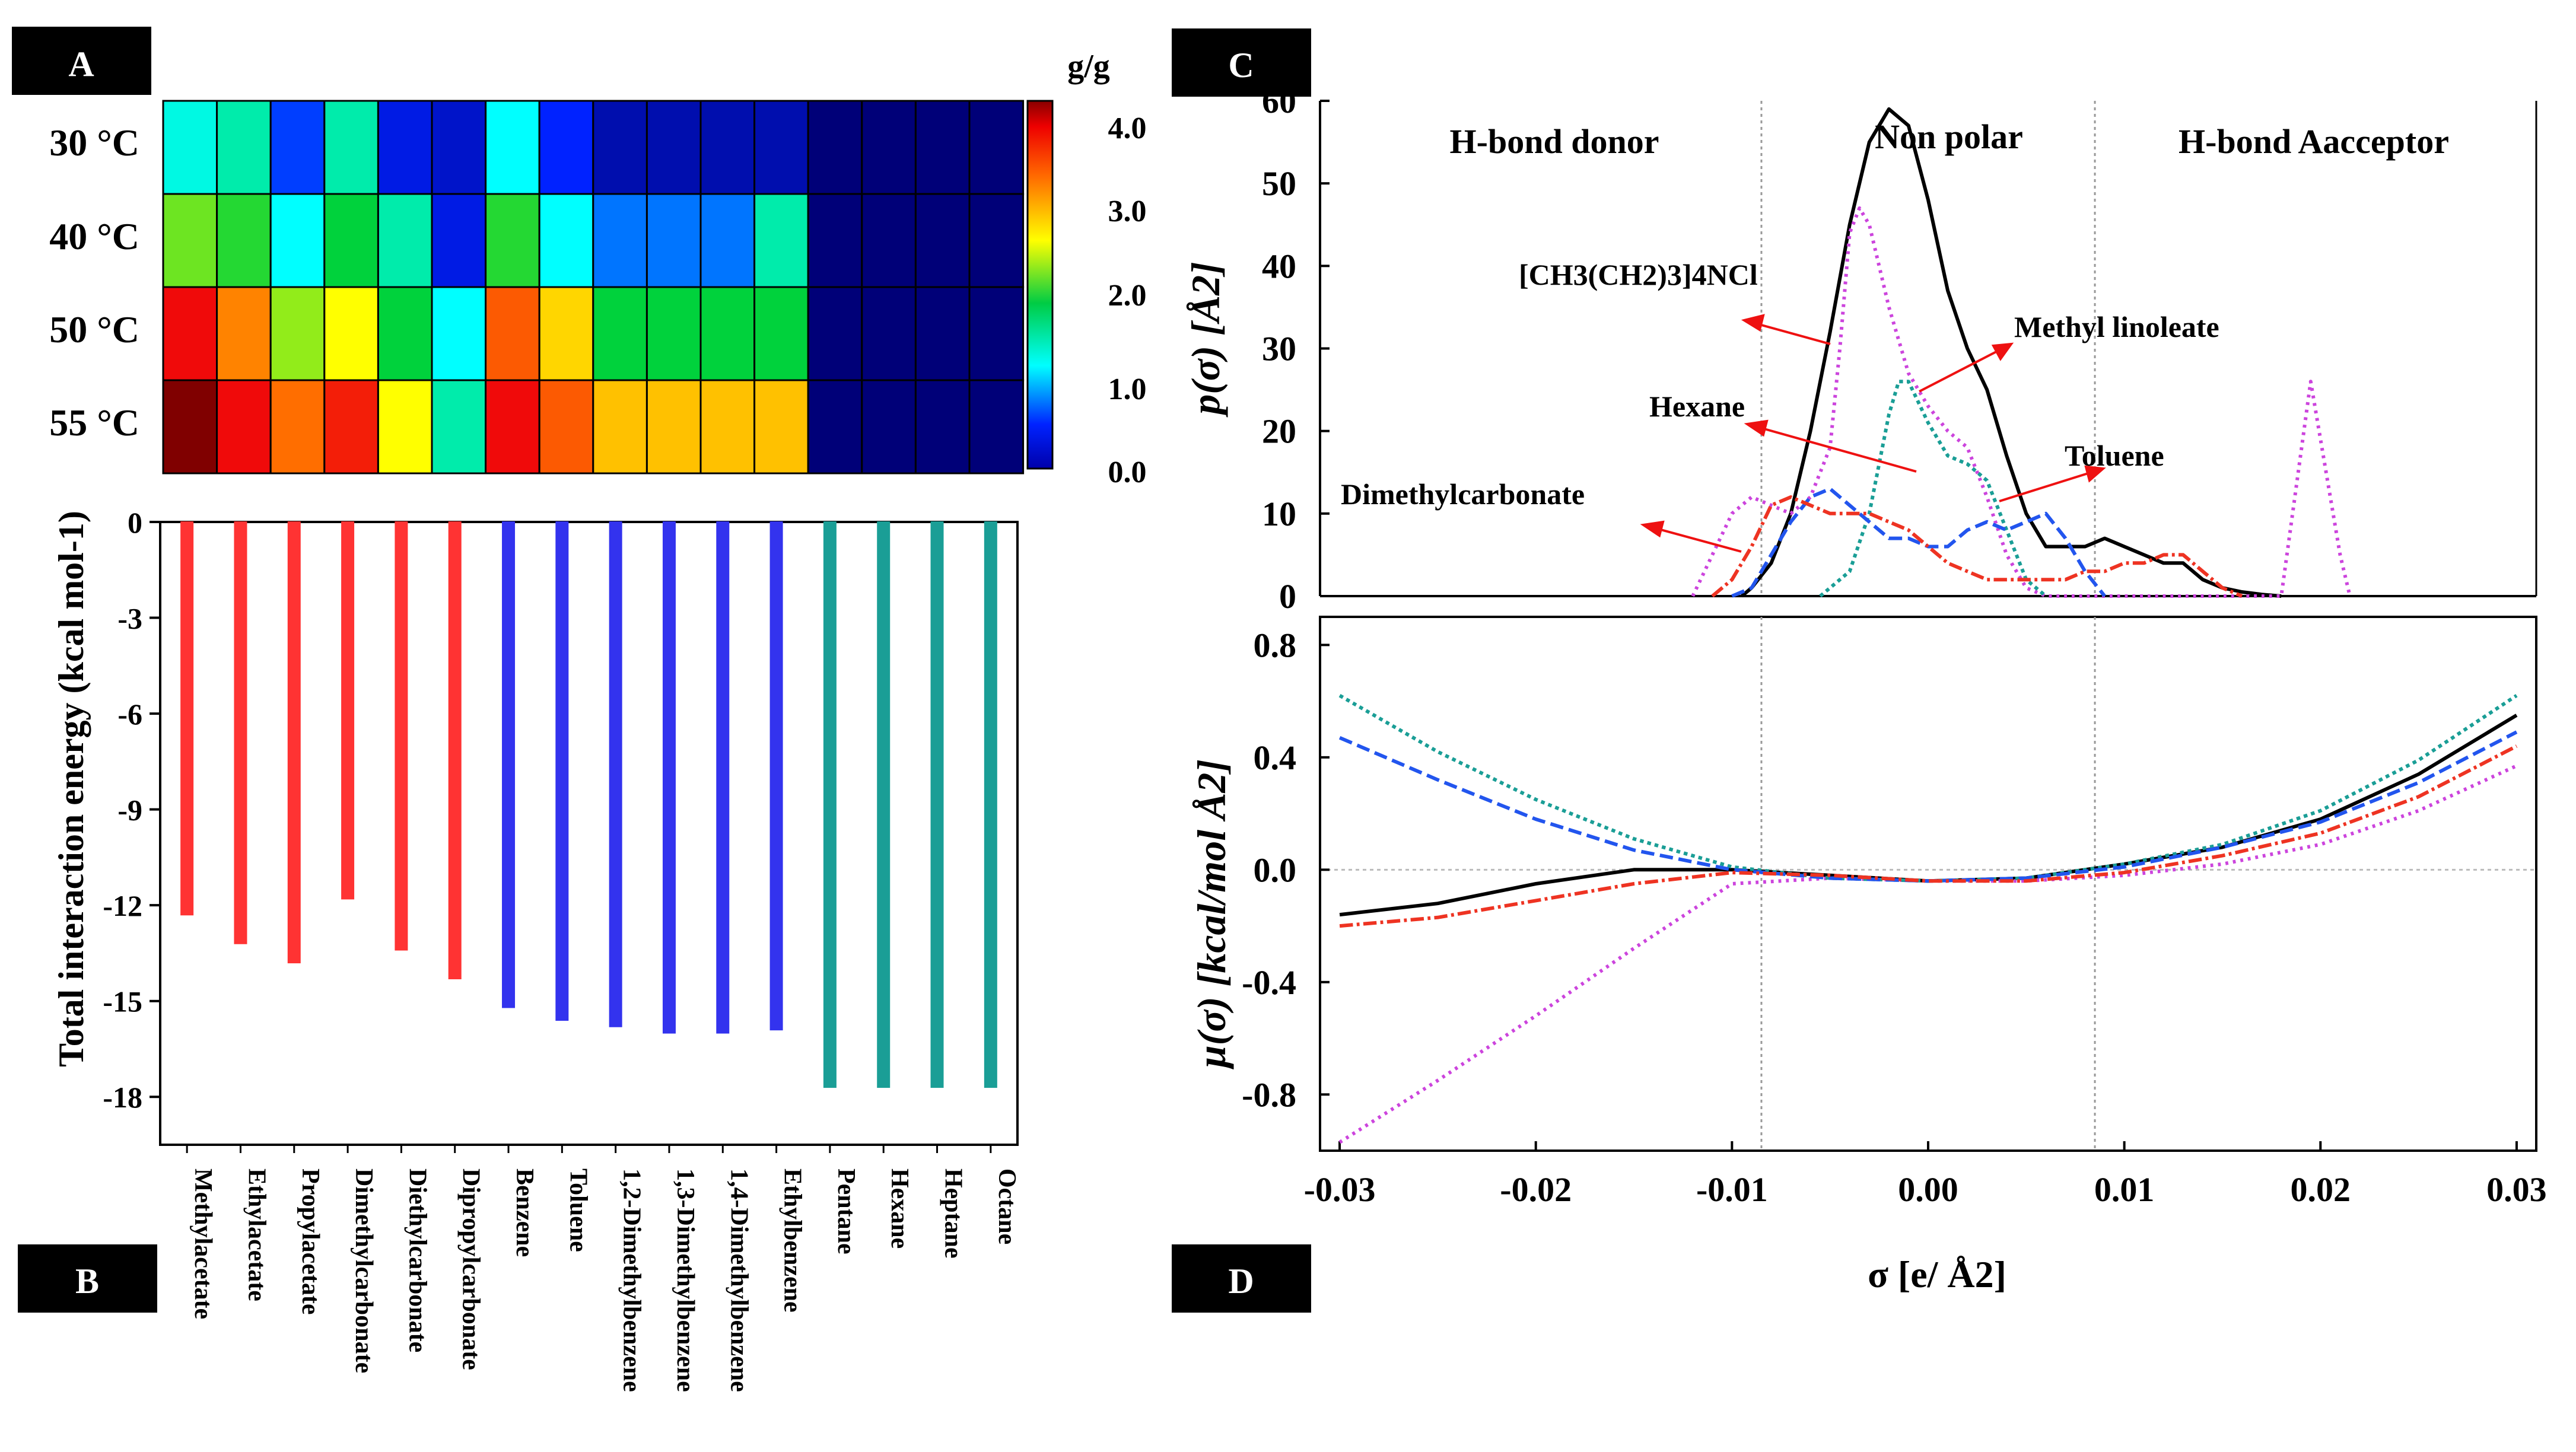 The height and width of the screenshot is (1452, 2576). I want to click on region-label-acceptor: H-bond Aacceptor, so click(2314, 141).